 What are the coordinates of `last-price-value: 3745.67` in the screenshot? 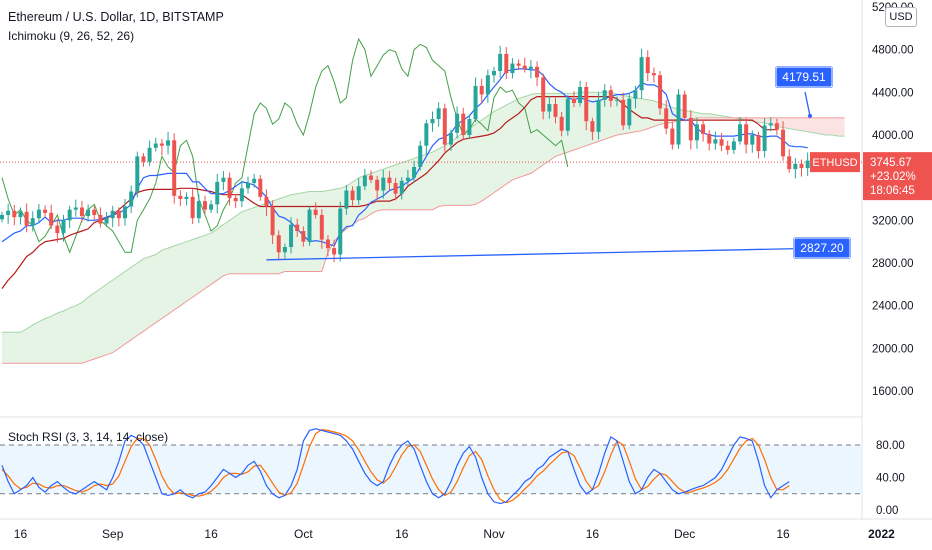 It's located at (891, 163).